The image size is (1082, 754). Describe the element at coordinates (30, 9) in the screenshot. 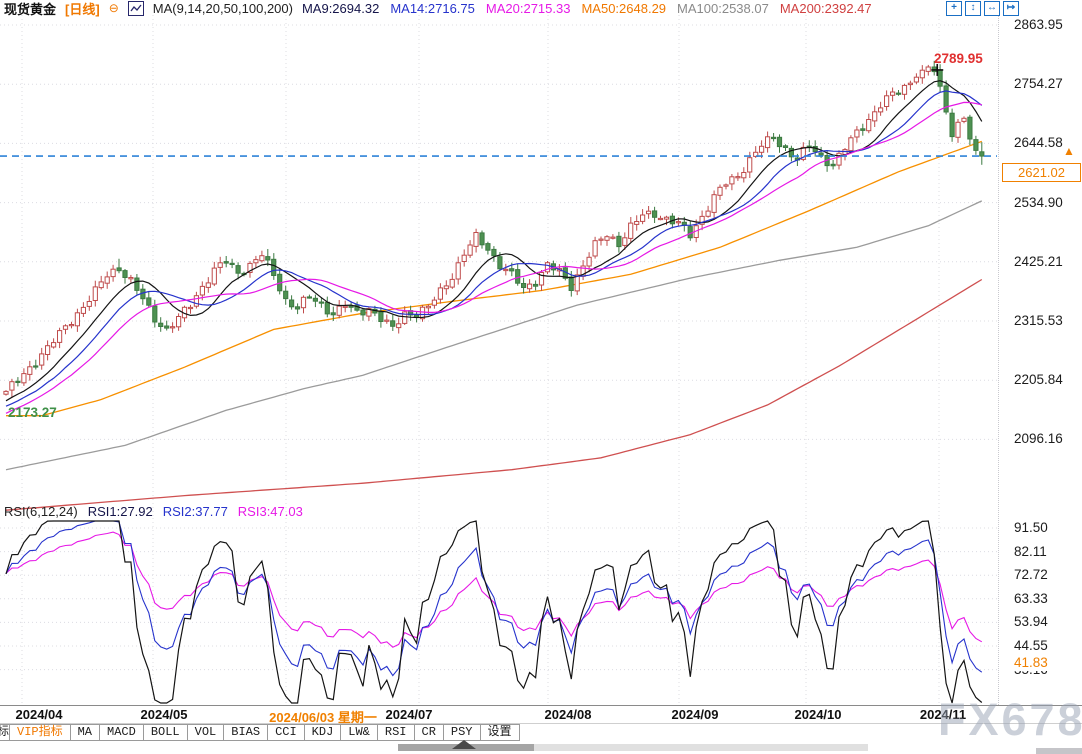

I see `symbol-name: 现货黄金` at that location.